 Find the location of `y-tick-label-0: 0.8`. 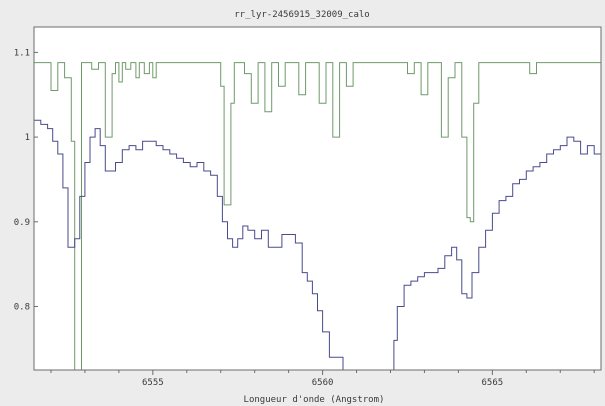

y-tick-label-0: 0.8 is located at coordinates (22, 307).